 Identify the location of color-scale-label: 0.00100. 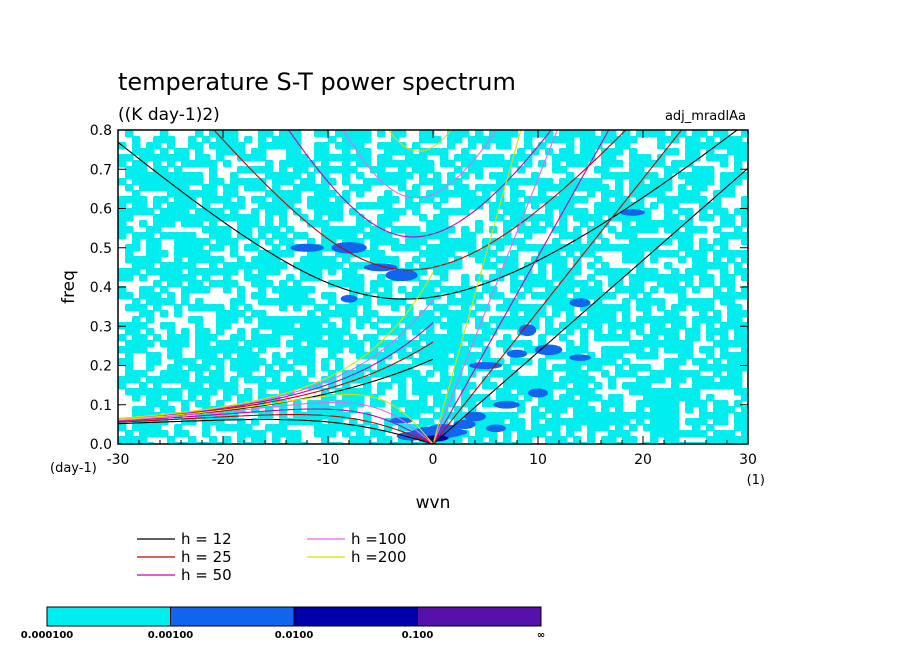
(171, 635).